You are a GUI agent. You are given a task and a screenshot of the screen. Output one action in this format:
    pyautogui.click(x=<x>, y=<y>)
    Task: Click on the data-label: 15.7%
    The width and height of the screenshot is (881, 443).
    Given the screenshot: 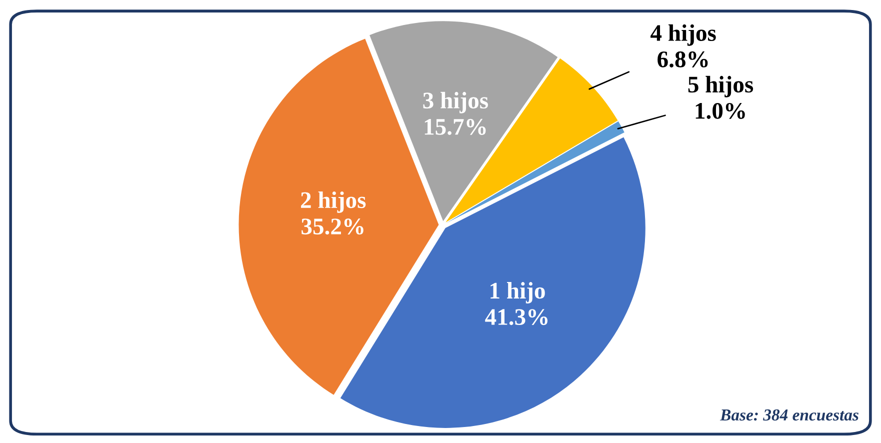 What is the action you would take?
    pyautogui.click(x=455, y=126)
    